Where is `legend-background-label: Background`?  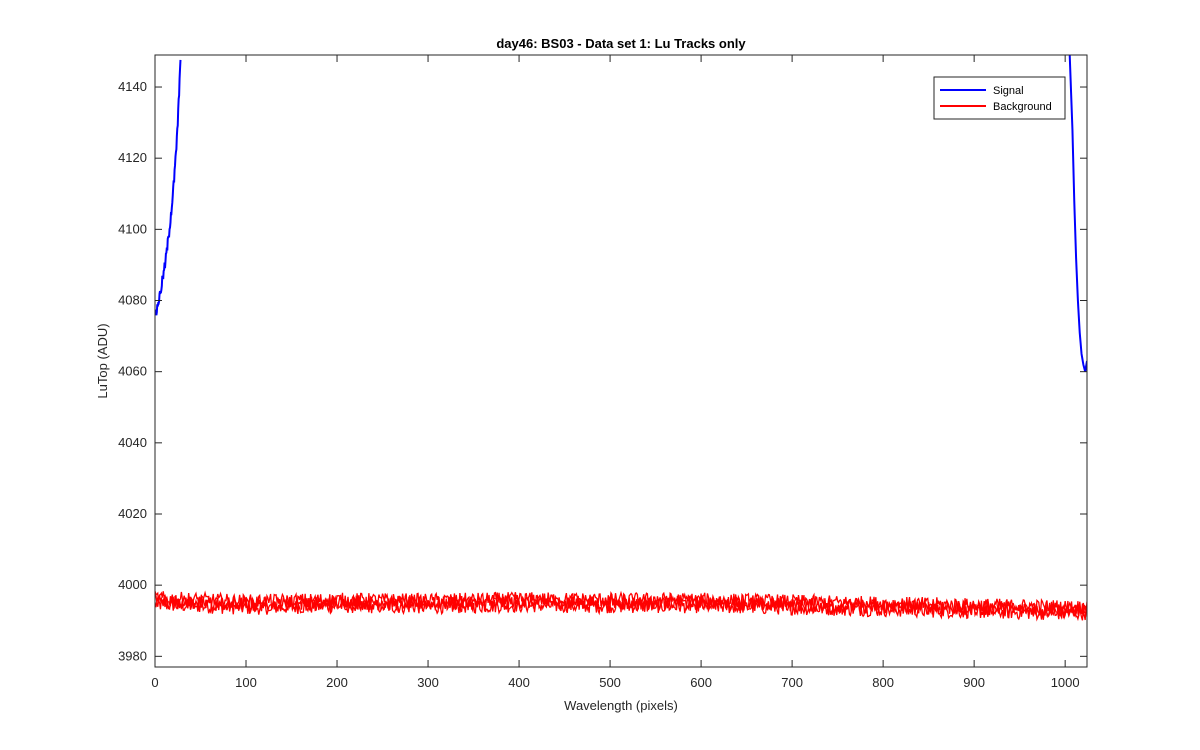
legend-background-label: Background is located at coordinates (1022, 107).